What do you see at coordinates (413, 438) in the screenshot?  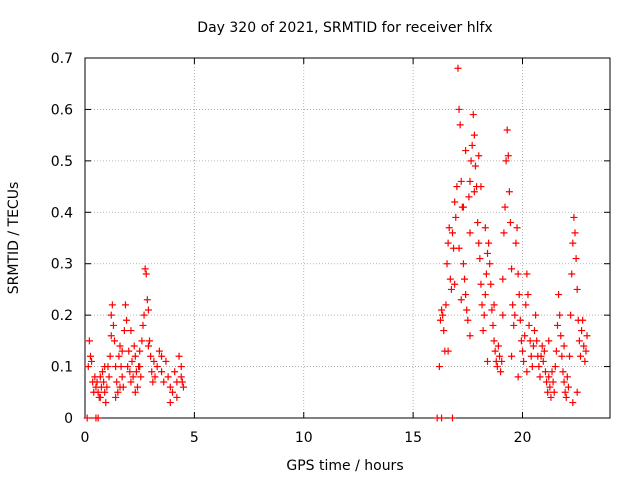 I see `x-tick-label: 15` at bounding box center [413, 438].